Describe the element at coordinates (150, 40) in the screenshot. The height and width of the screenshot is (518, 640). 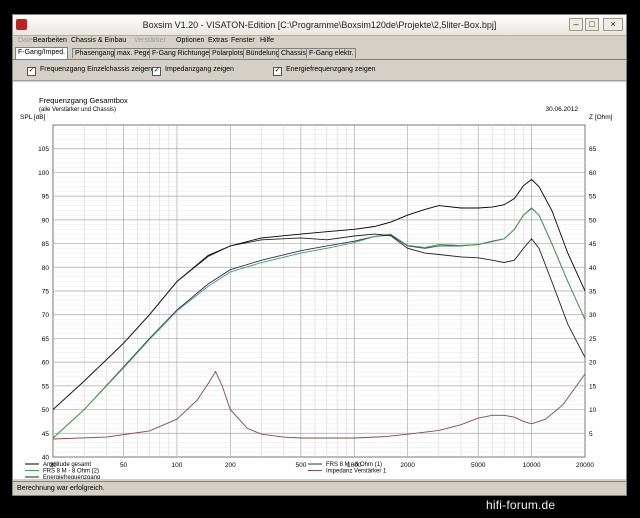
I see `menu-verstaerker: Verstärker` at that location.